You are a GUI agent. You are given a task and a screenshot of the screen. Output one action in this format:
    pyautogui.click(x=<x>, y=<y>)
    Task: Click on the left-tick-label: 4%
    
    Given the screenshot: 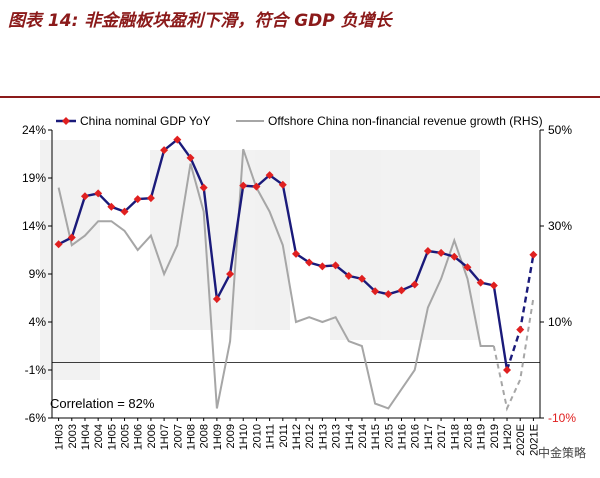 What is the action you would take?
    pyautogui.click(x=38, y=322)
    